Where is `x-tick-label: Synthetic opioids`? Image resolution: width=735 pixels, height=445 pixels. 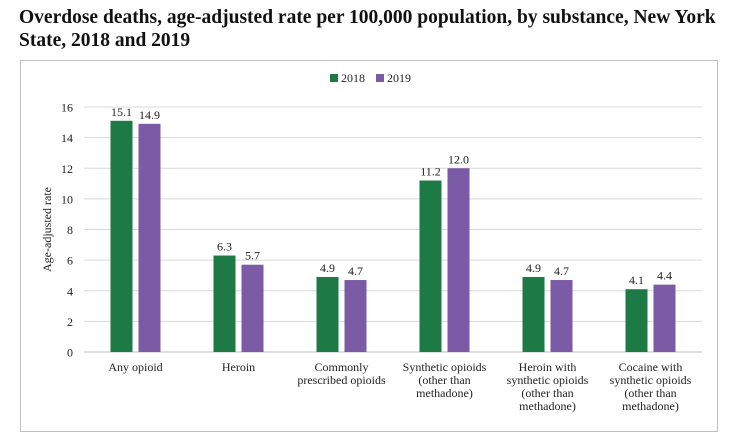 x-tick-label: Synthetic opioids is located at coordinates (445, 367).